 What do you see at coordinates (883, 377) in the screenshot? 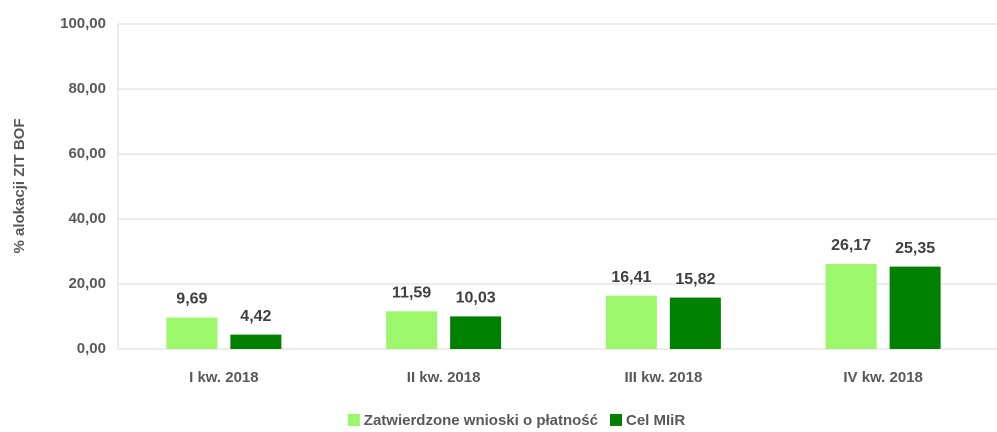
I see `x-tick-label: IV kw. 2018` at bounding box center [883, 377].